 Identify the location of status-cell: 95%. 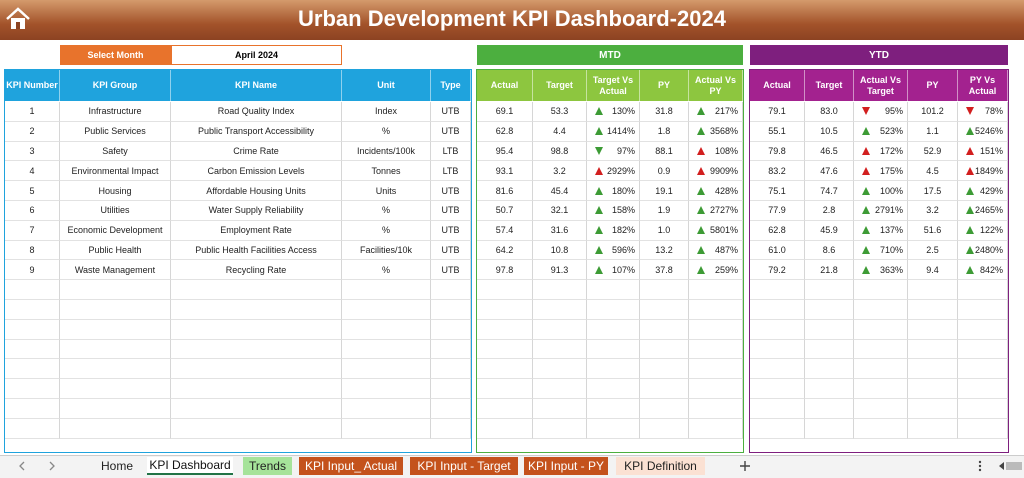
(881, 112).